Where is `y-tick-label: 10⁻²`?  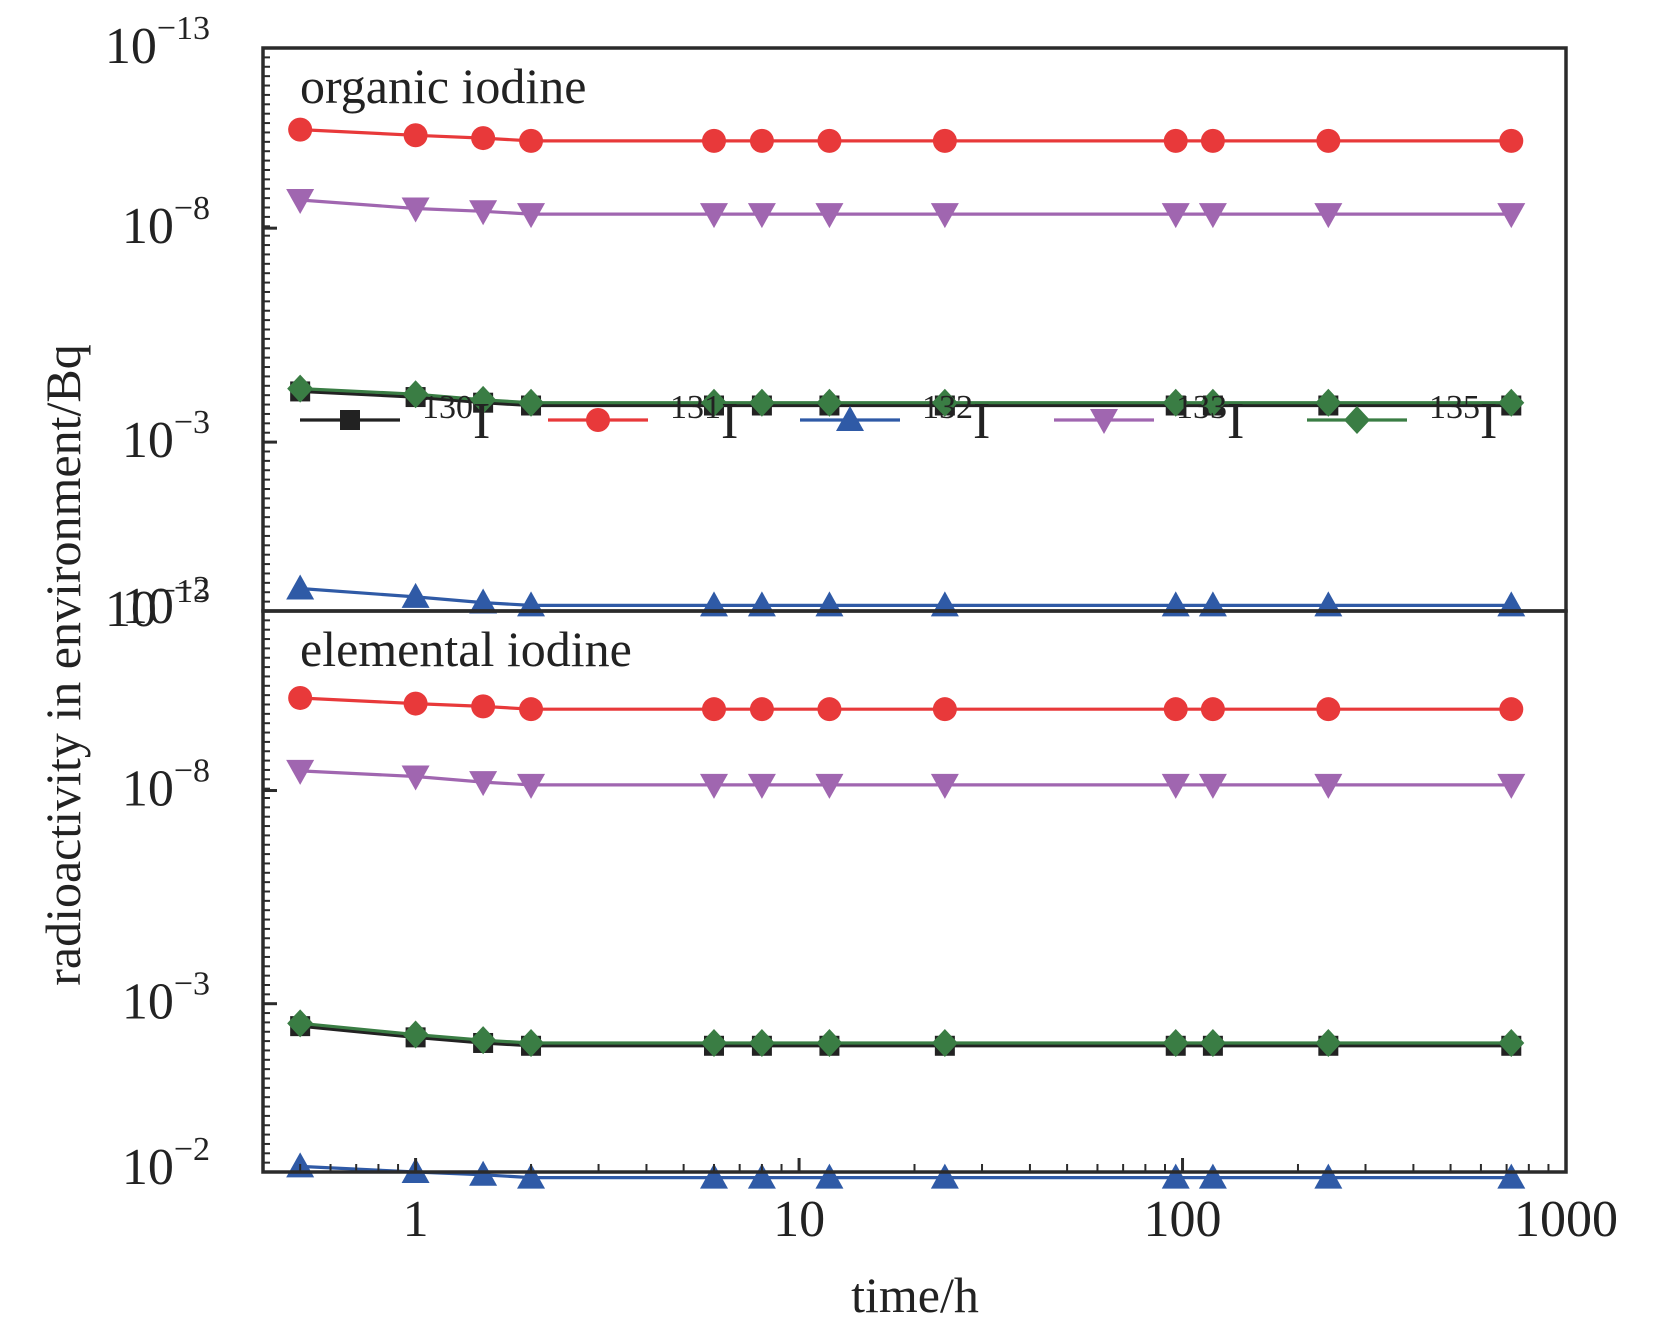
y-tick-label: 10⁻² is located at coordinates (166, 1163).